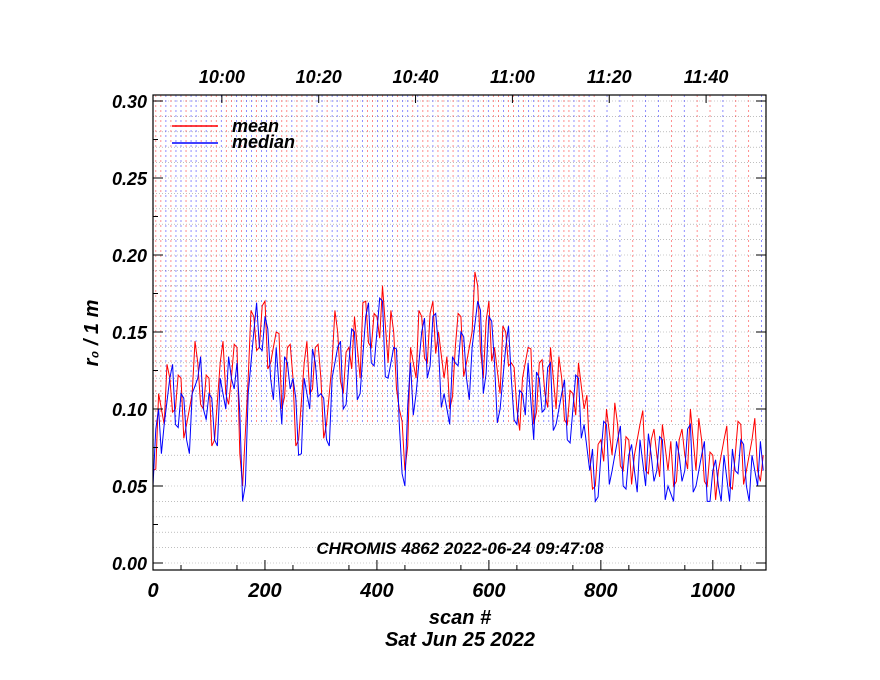  Describe the element at coordinates (130, 487) in the screenshot. I see `y-tick-label: 0.05` at that location.